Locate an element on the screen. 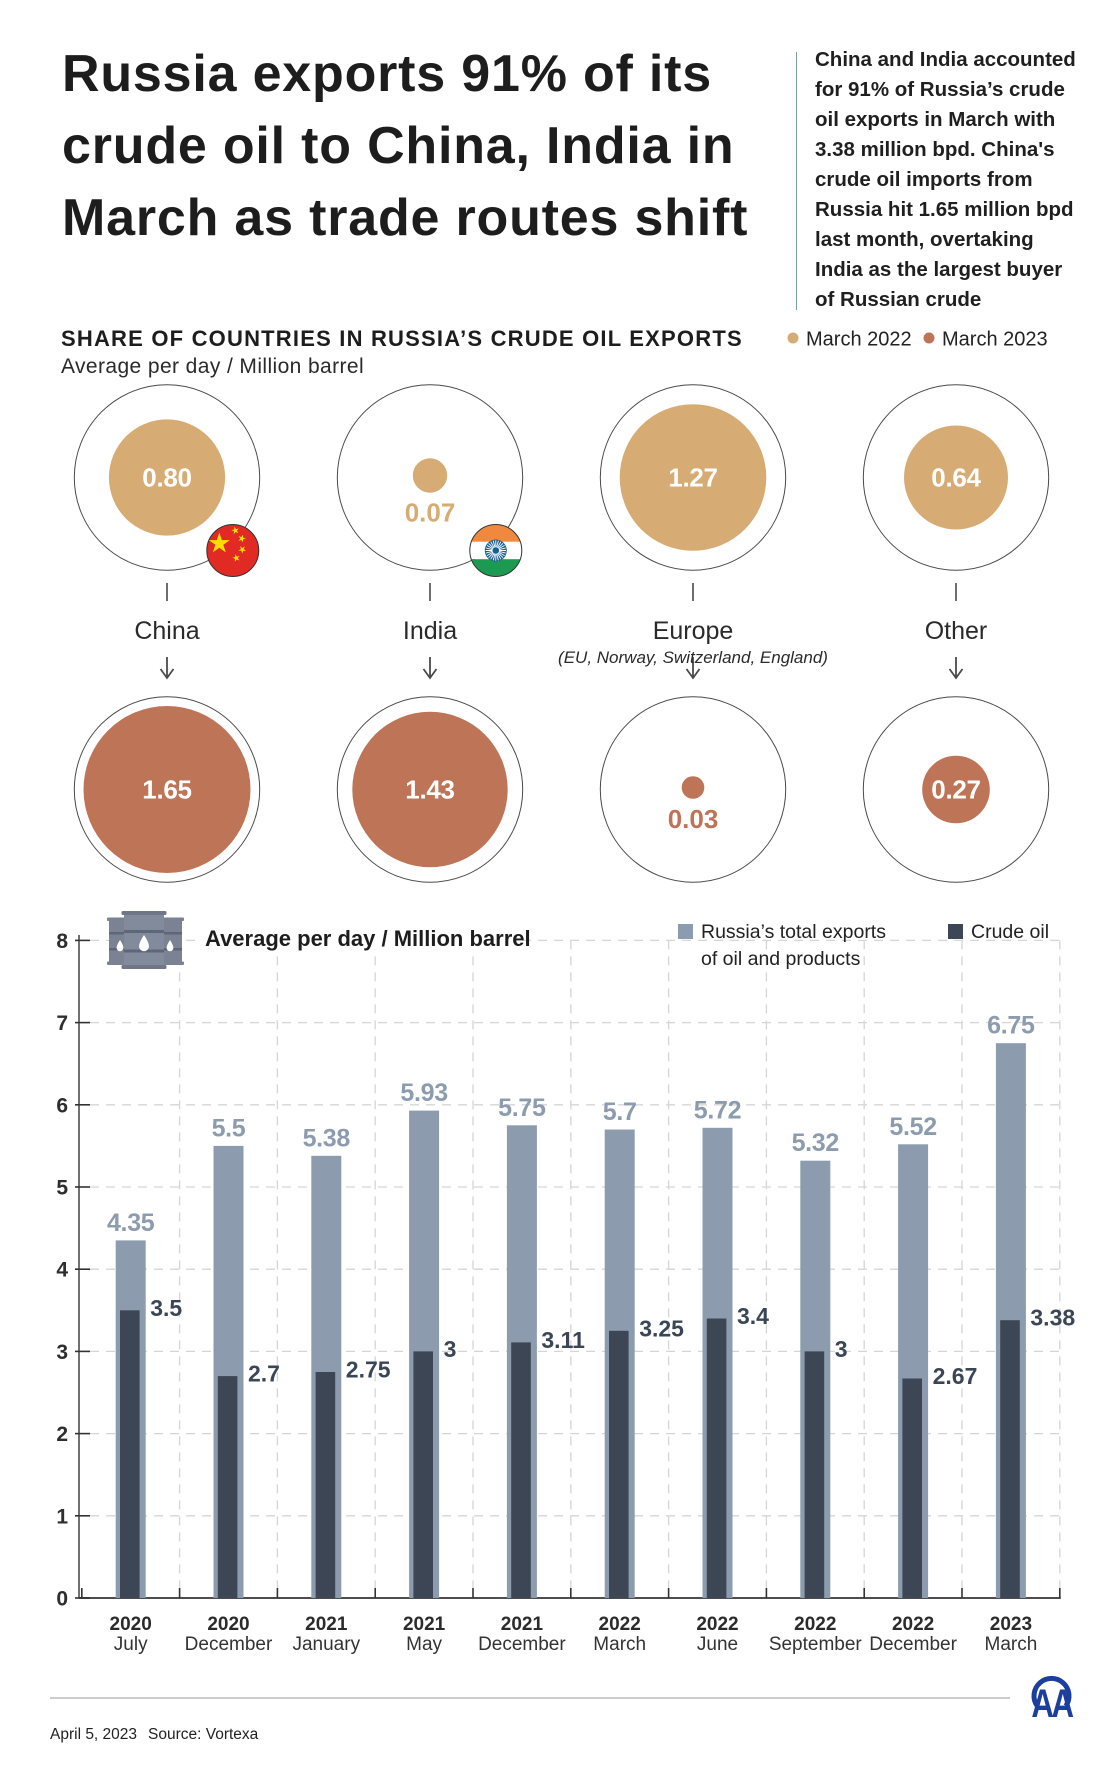 This screenshot has height=1767, width=1120. svg-text: 5.72 is located at coordinates (717, 1110).